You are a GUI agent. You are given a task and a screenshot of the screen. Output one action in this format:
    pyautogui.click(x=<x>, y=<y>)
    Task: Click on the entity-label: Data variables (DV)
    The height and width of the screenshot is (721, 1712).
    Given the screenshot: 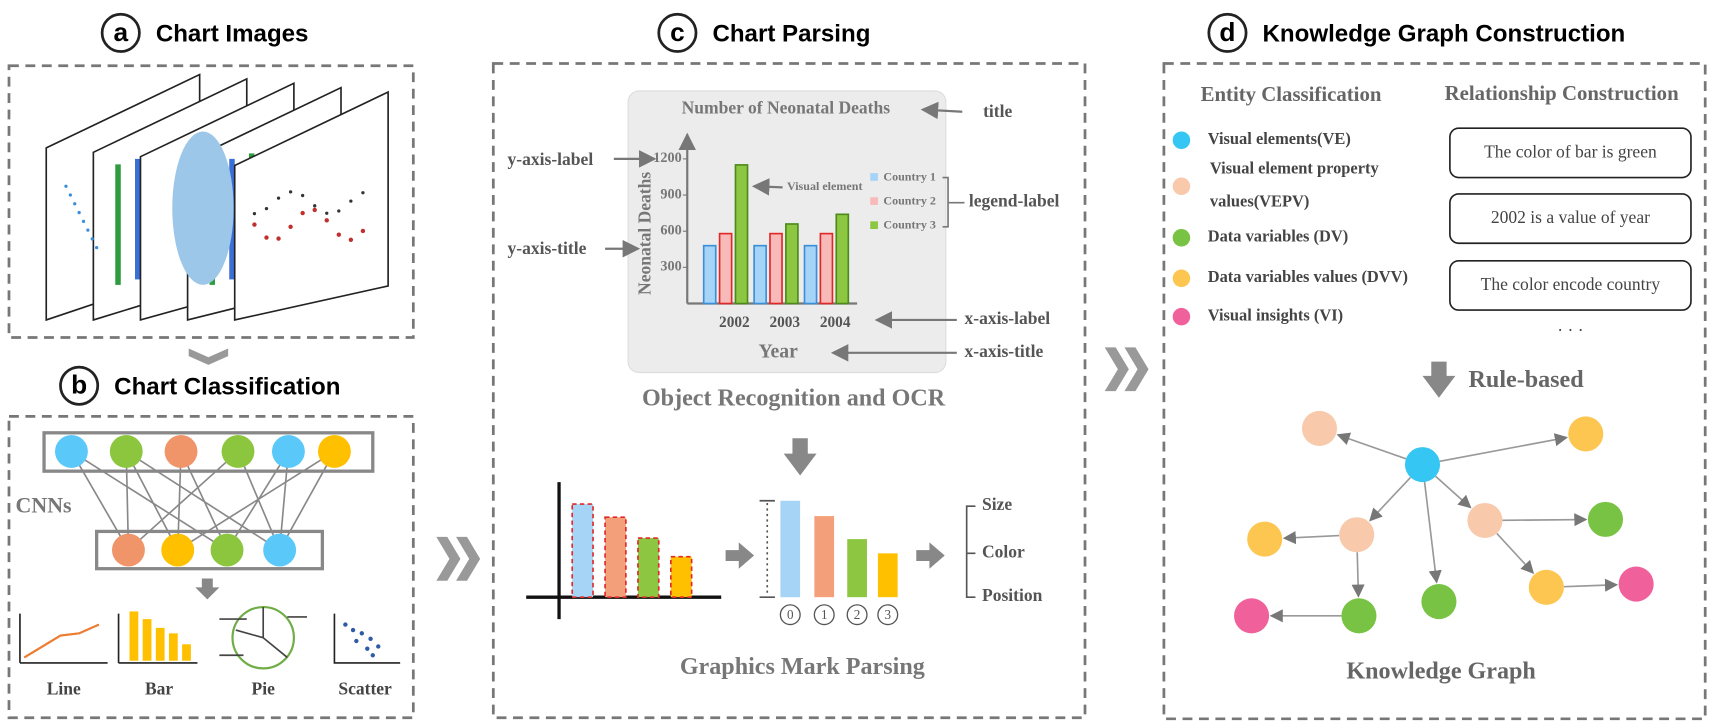 What is the action you would take?
    pyautogui.click(x=1278, y=236)
    